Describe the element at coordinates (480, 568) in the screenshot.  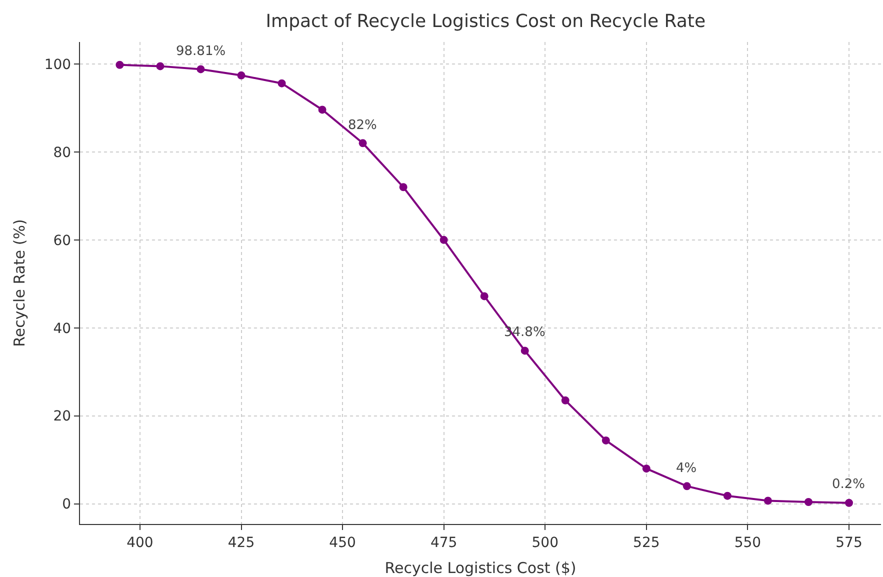
I see `x-axis-title: Recycle Logistics Cost ($)` at that location.